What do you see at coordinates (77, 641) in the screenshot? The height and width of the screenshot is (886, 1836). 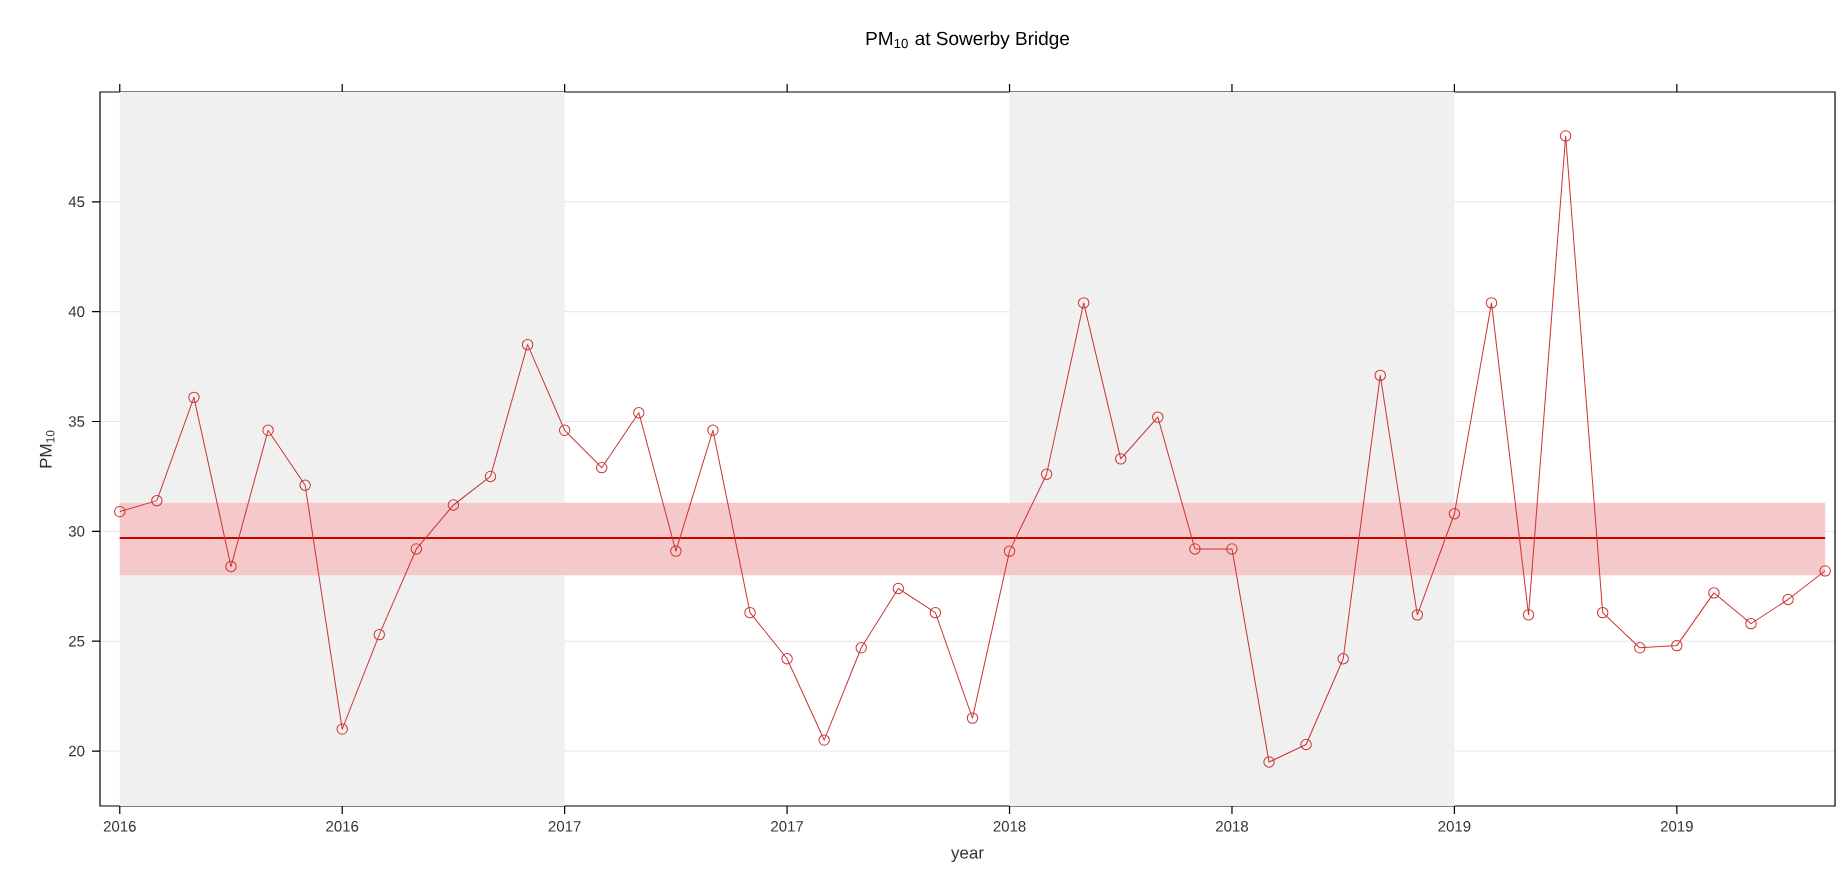 I see `y-tick-label: 25` at bounding box center [77, 641].